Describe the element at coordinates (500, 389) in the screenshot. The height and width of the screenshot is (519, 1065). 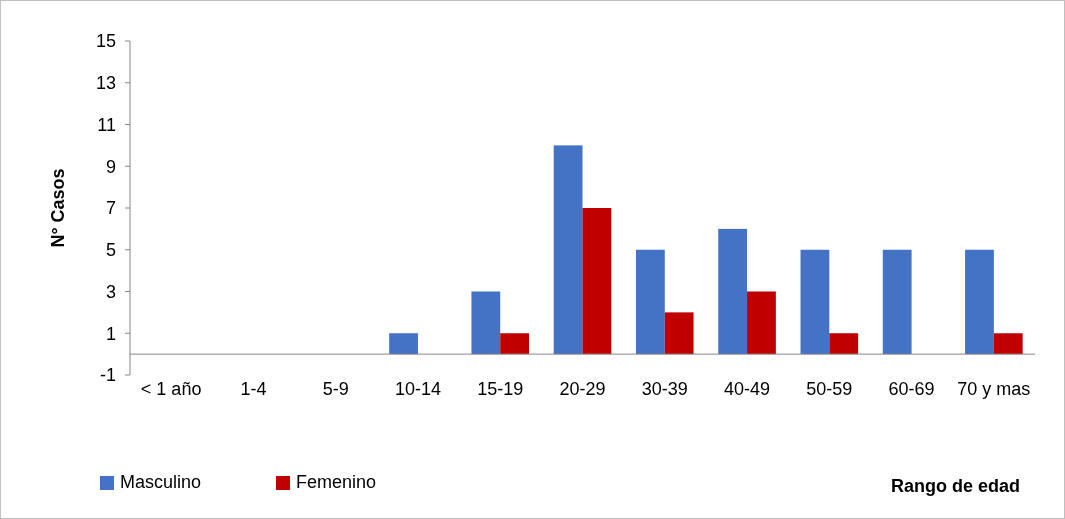
I see `x-tick-label: 15-19` at that location.